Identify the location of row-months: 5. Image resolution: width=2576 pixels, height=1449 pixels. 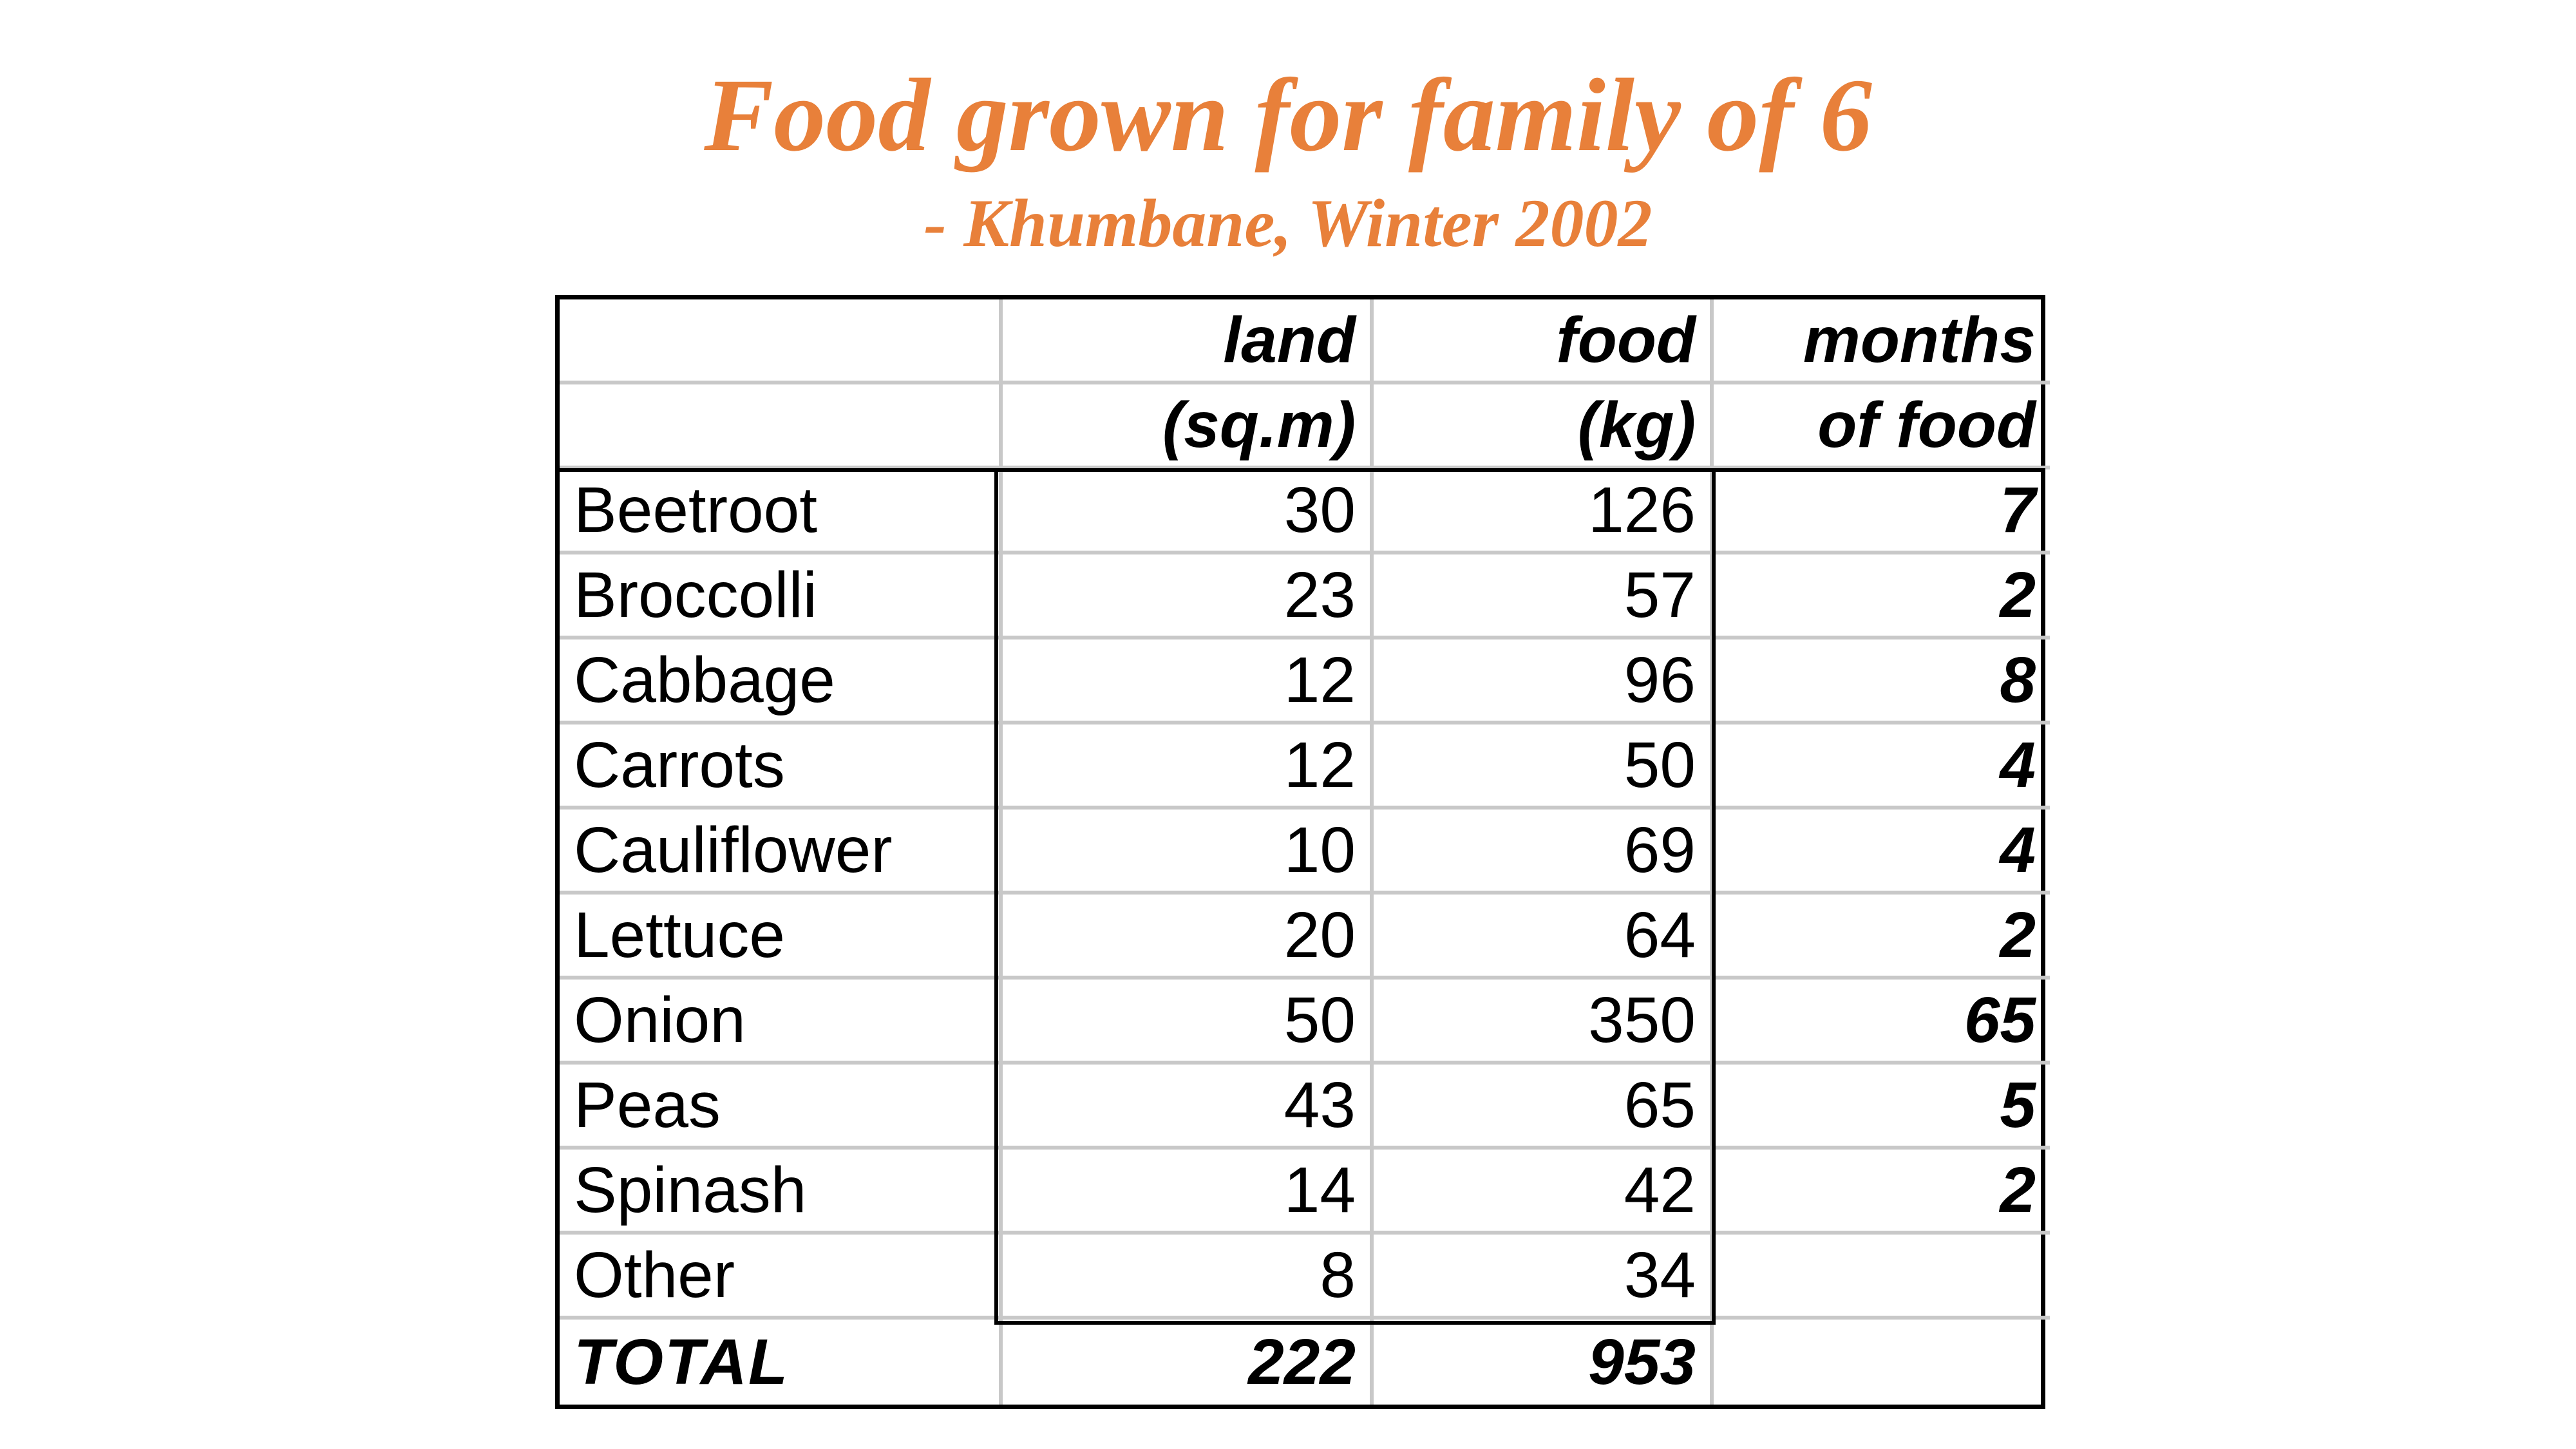
(1882, 1107).